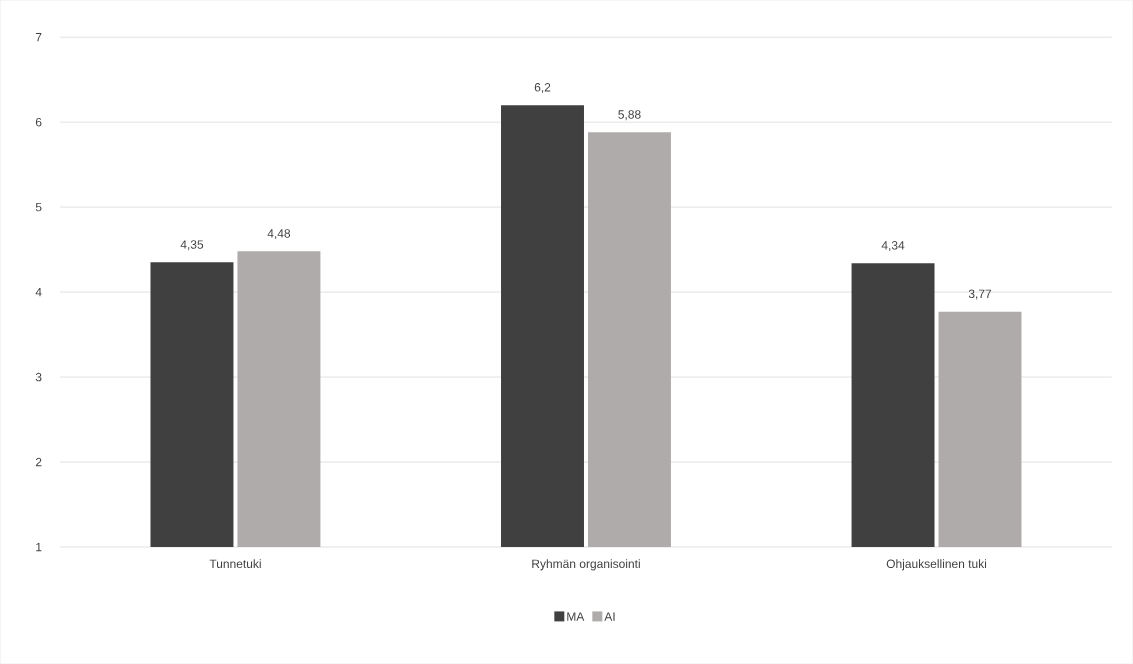 This screenshot has height=664, width=1133. What do you see at coordinates (576, 616) in the screenshot?
I see `legend-label: MA` at bounding box center [576, 616].